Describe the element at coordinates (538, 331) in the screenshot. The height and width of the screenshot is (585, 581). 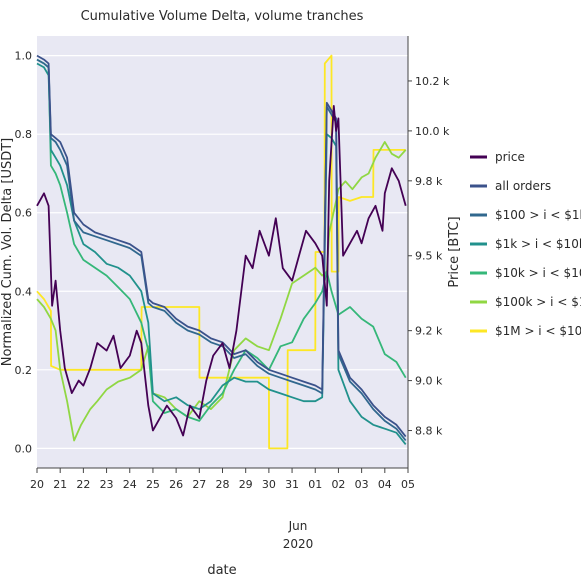
I see `legend-label: $1M > i < $10M` at that location.